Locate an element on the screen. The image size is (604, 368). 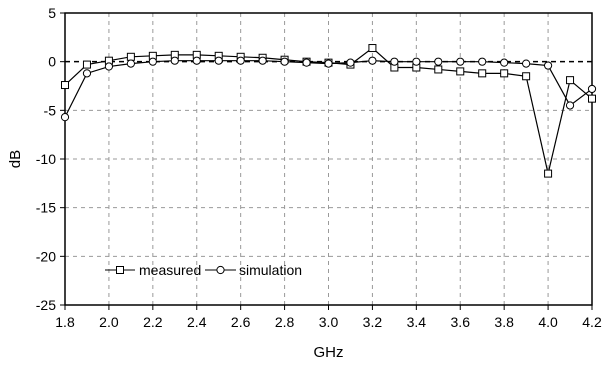
x-axis-title: GHz is located at coordinates (329, 352).